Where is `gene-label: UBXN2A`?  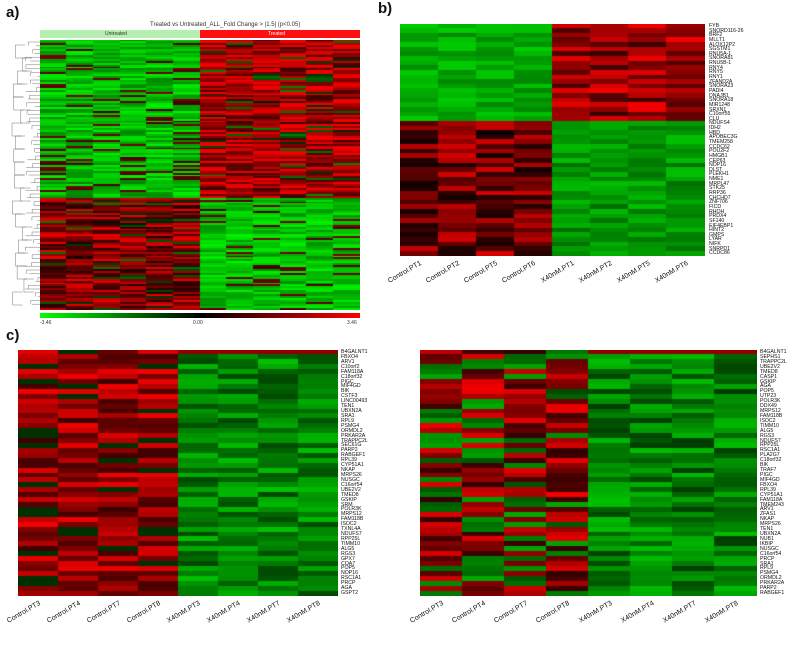
gene-label: UBXN2A is located at coordinates (351, 411).